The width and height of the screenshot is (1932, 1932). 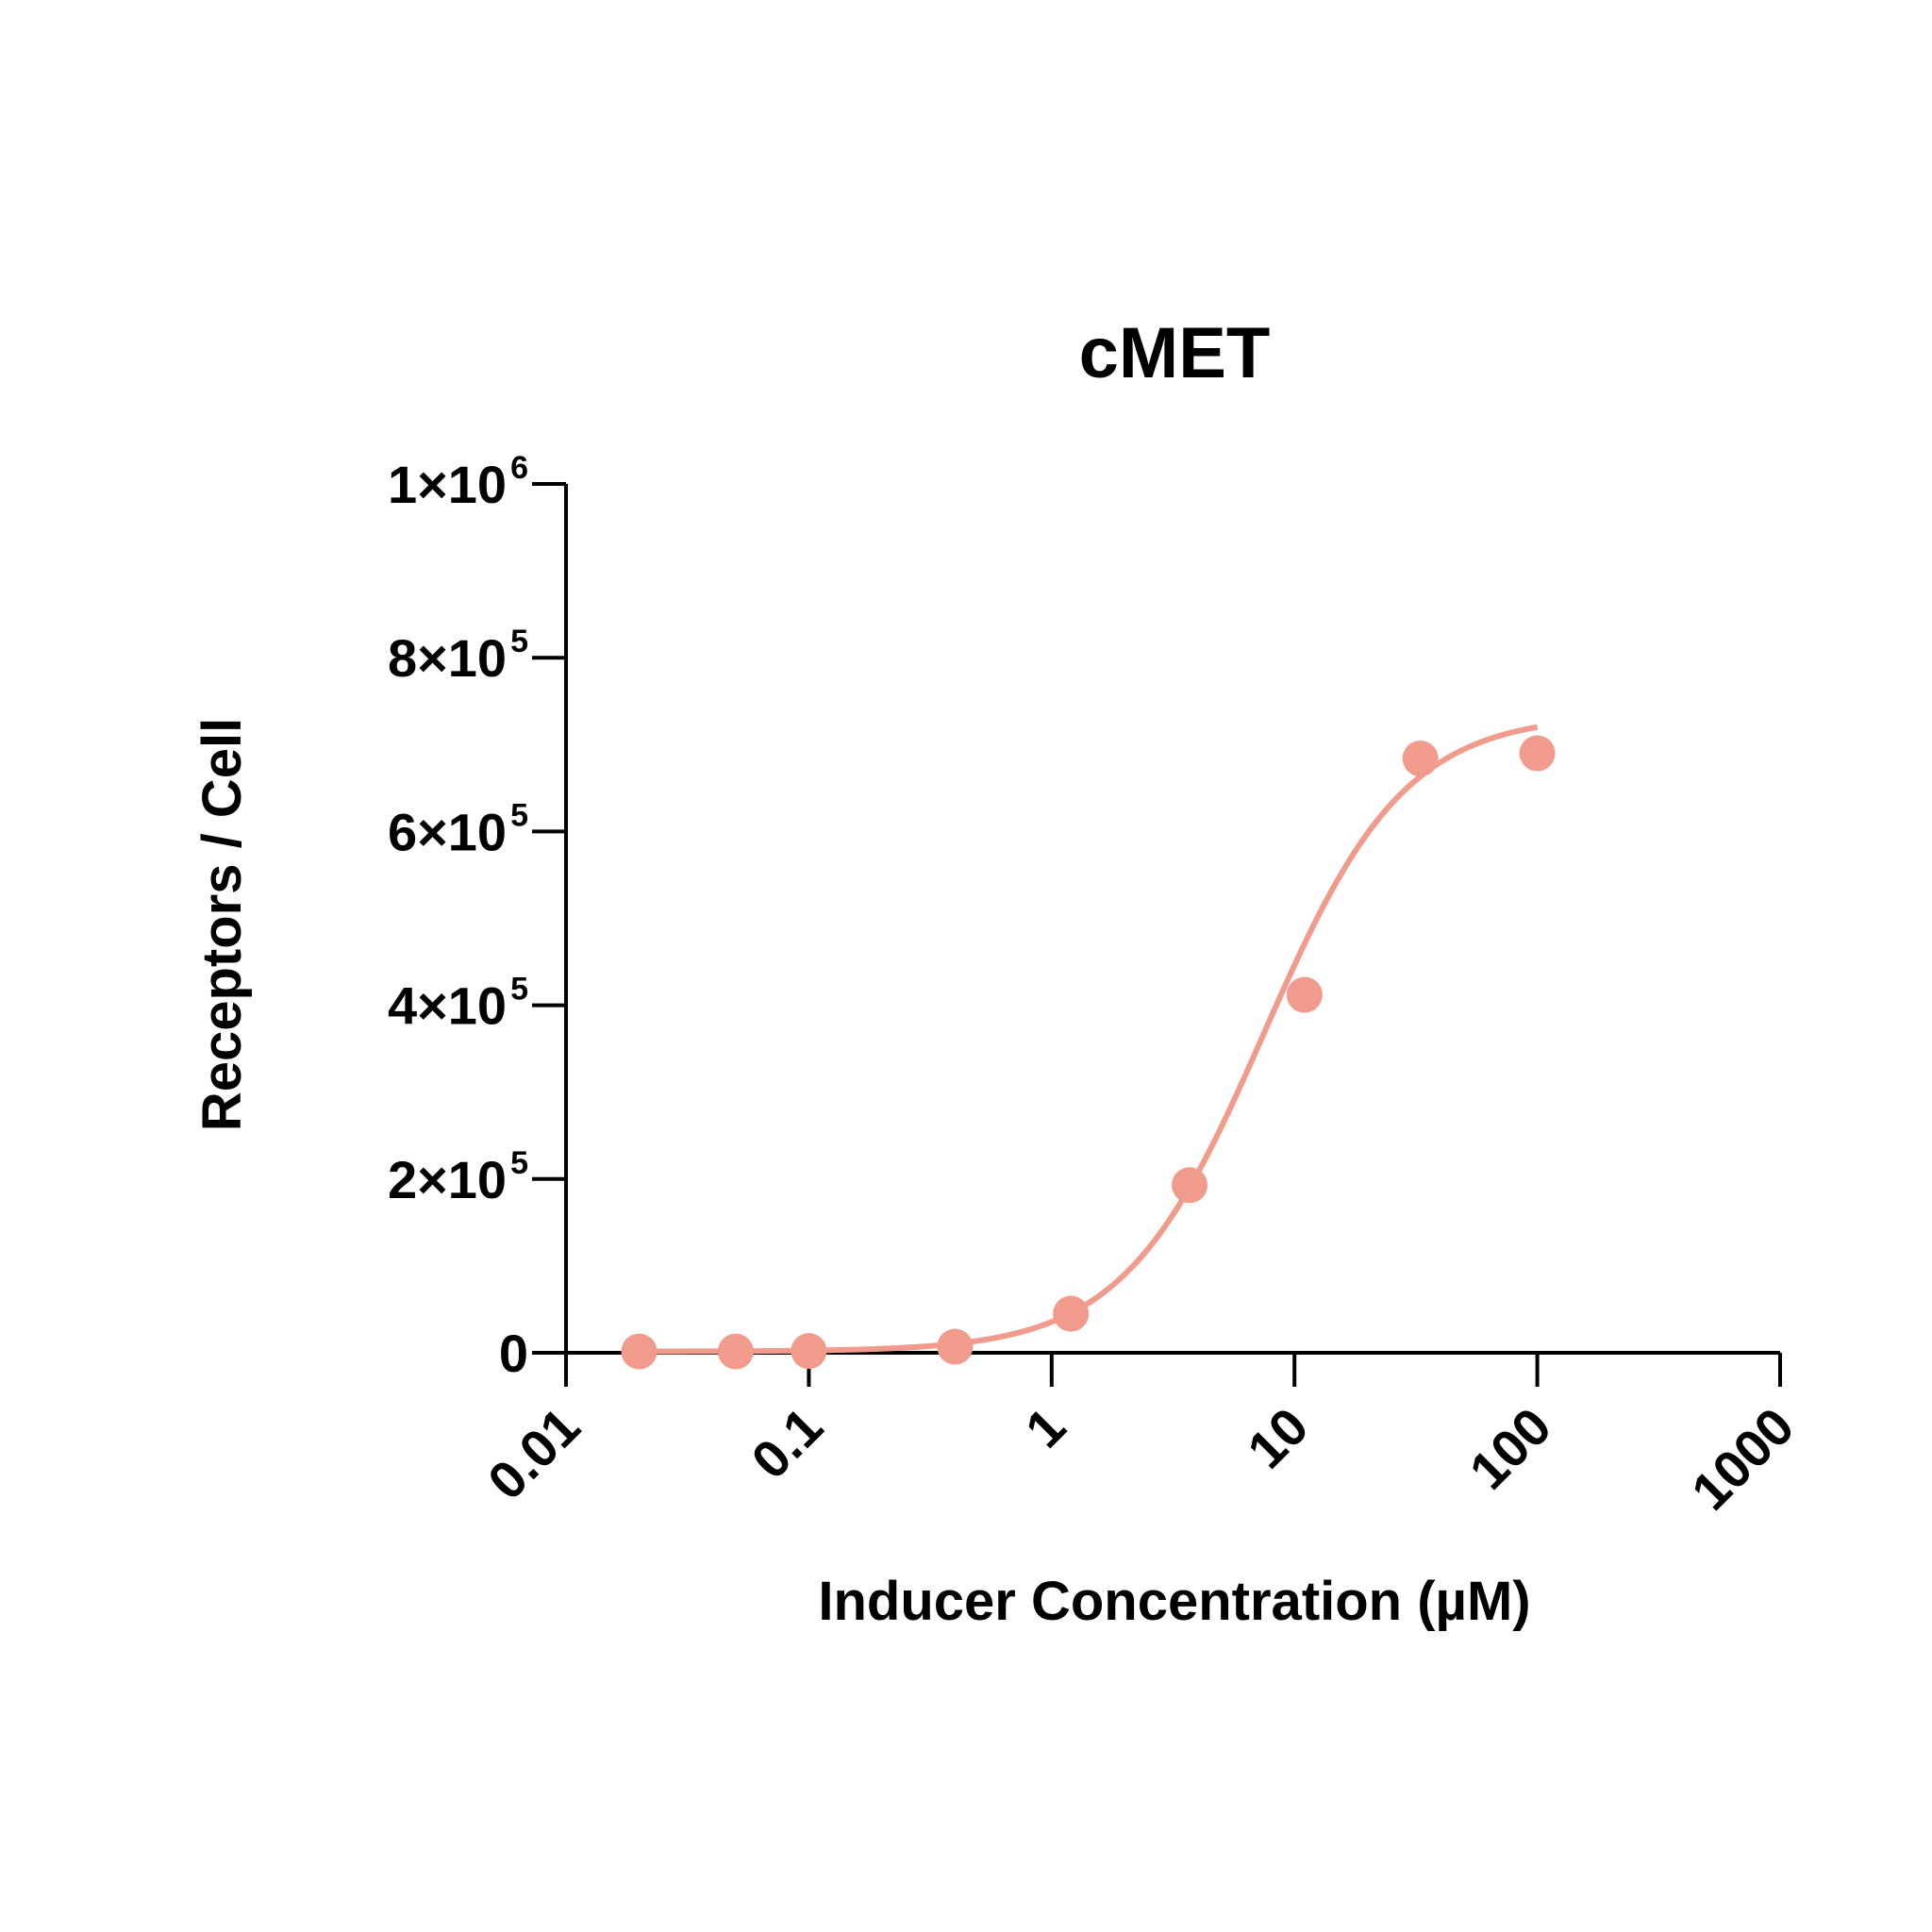 I want to click on y-tick-label: 8×10 5, so click(x=458, y=656).